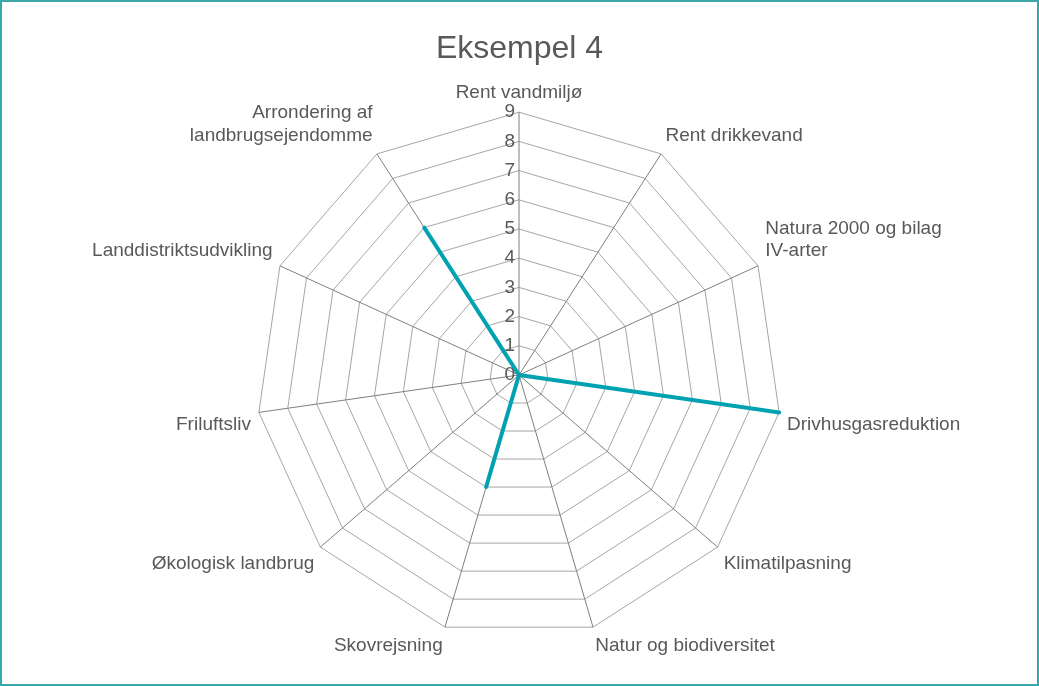 This screenshot has width=1039, height=686. What do you see at coordinates (787, 562) in the screenshot?
I see `spoke-label: Klimatilpasning` at bounding box center [787, 562].